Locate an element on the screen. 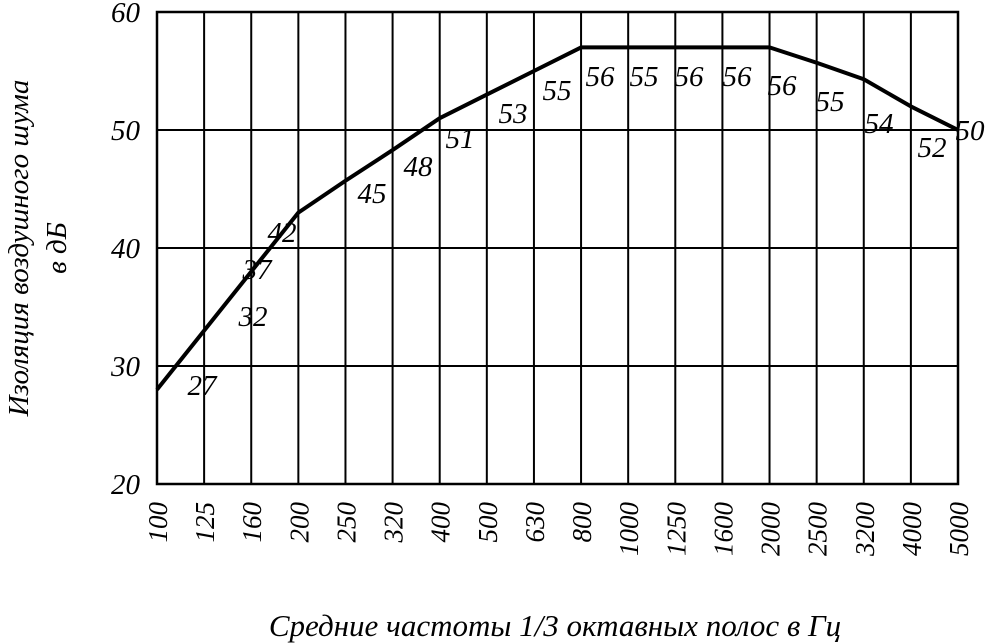  y-axis-label-line-1: Изоляция воздушного шума is located at coordinates (19, 249).